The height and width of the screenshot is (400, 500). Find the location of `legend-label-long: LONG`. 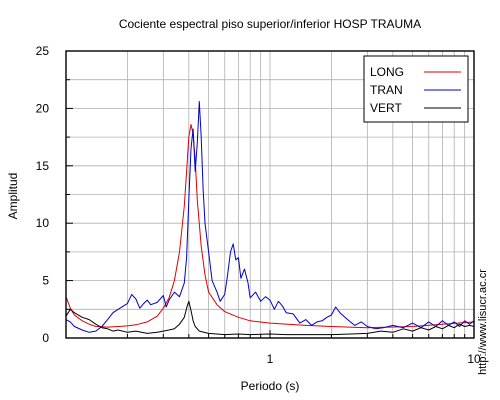

legend-label-long: LONG is located at coordinates (387, 72).